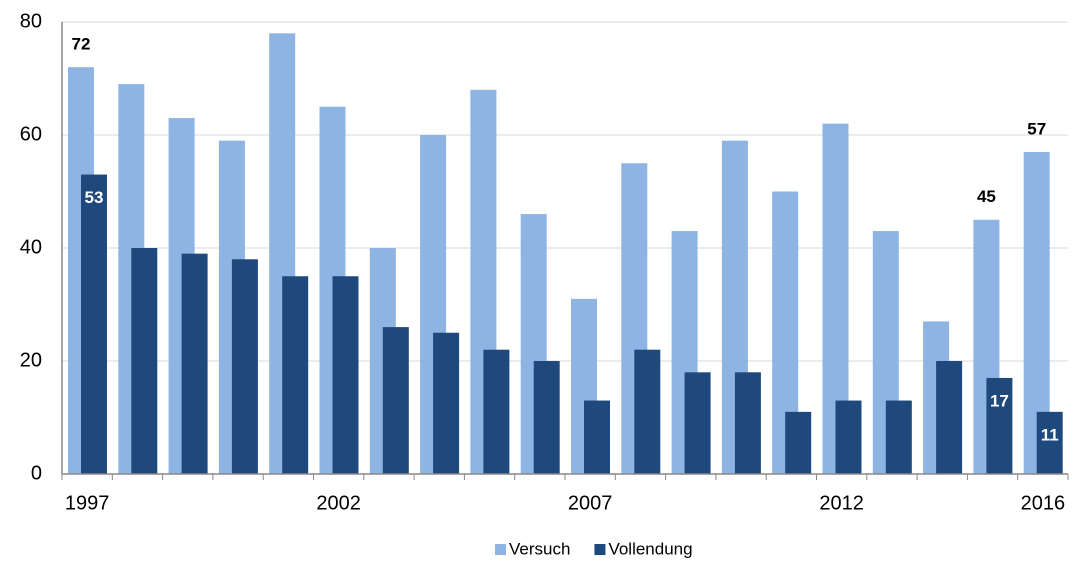 Image resolution: width=1075 pixels, height=563 pixels. What do you see at coordinates (650, 548) in the screenshot?
I see `legend-label: Vollendung` at bounding box center [650, 548].